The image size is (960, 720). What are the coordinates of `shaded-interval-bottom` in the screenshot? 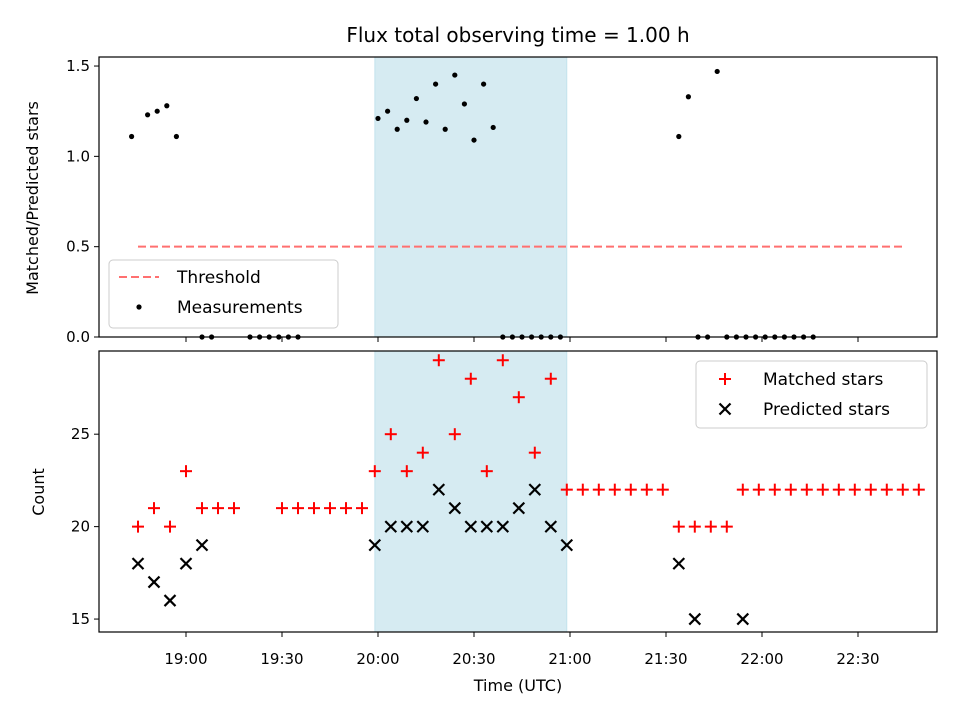 It's located at (471, 491).